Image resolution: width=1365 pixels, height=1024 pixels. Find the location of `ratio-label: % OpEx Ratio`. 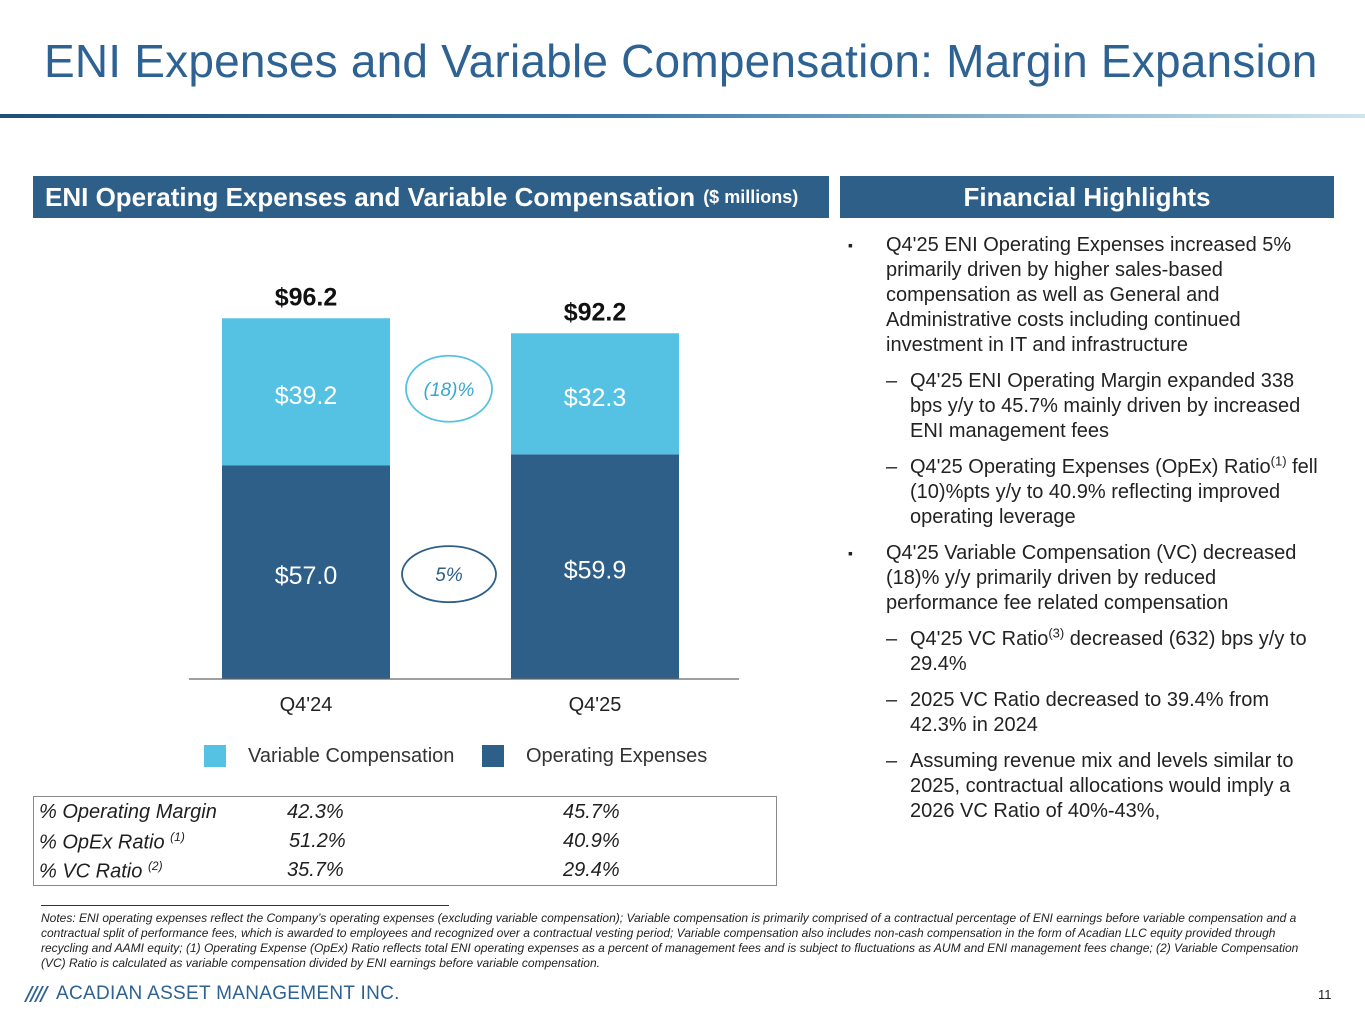

ratio-label: % OpEx Ratio is located at coordinates (102, 842).